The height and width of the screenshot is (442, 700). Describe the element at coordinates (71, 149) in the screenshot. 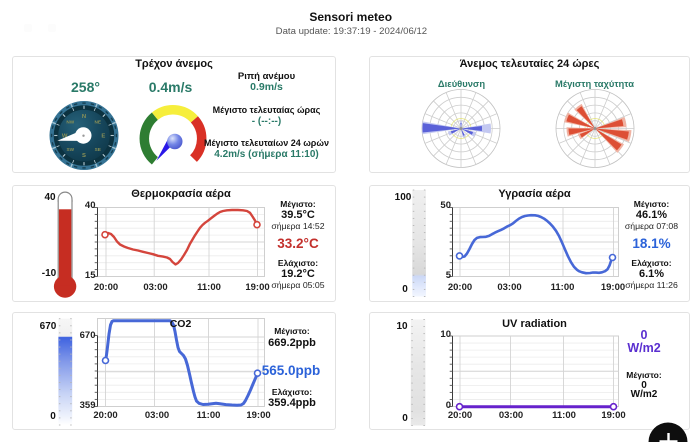

I see `svg-text: SW` at that location.